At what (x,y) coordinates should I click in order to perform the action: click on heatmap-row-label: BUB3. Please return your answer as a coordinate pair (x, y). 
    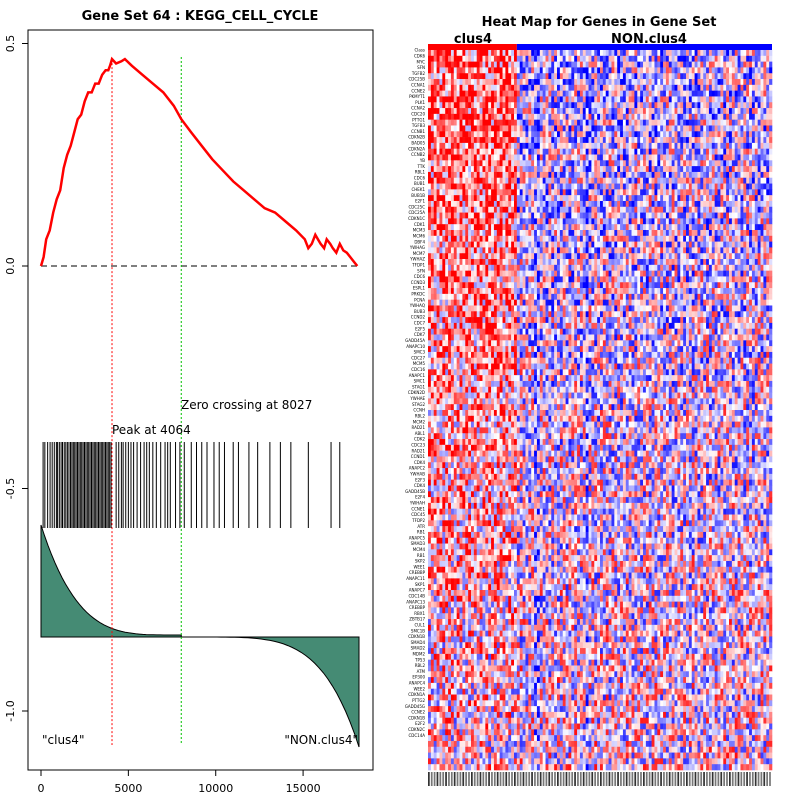
    Looking at the image, I should click on (419, 311).